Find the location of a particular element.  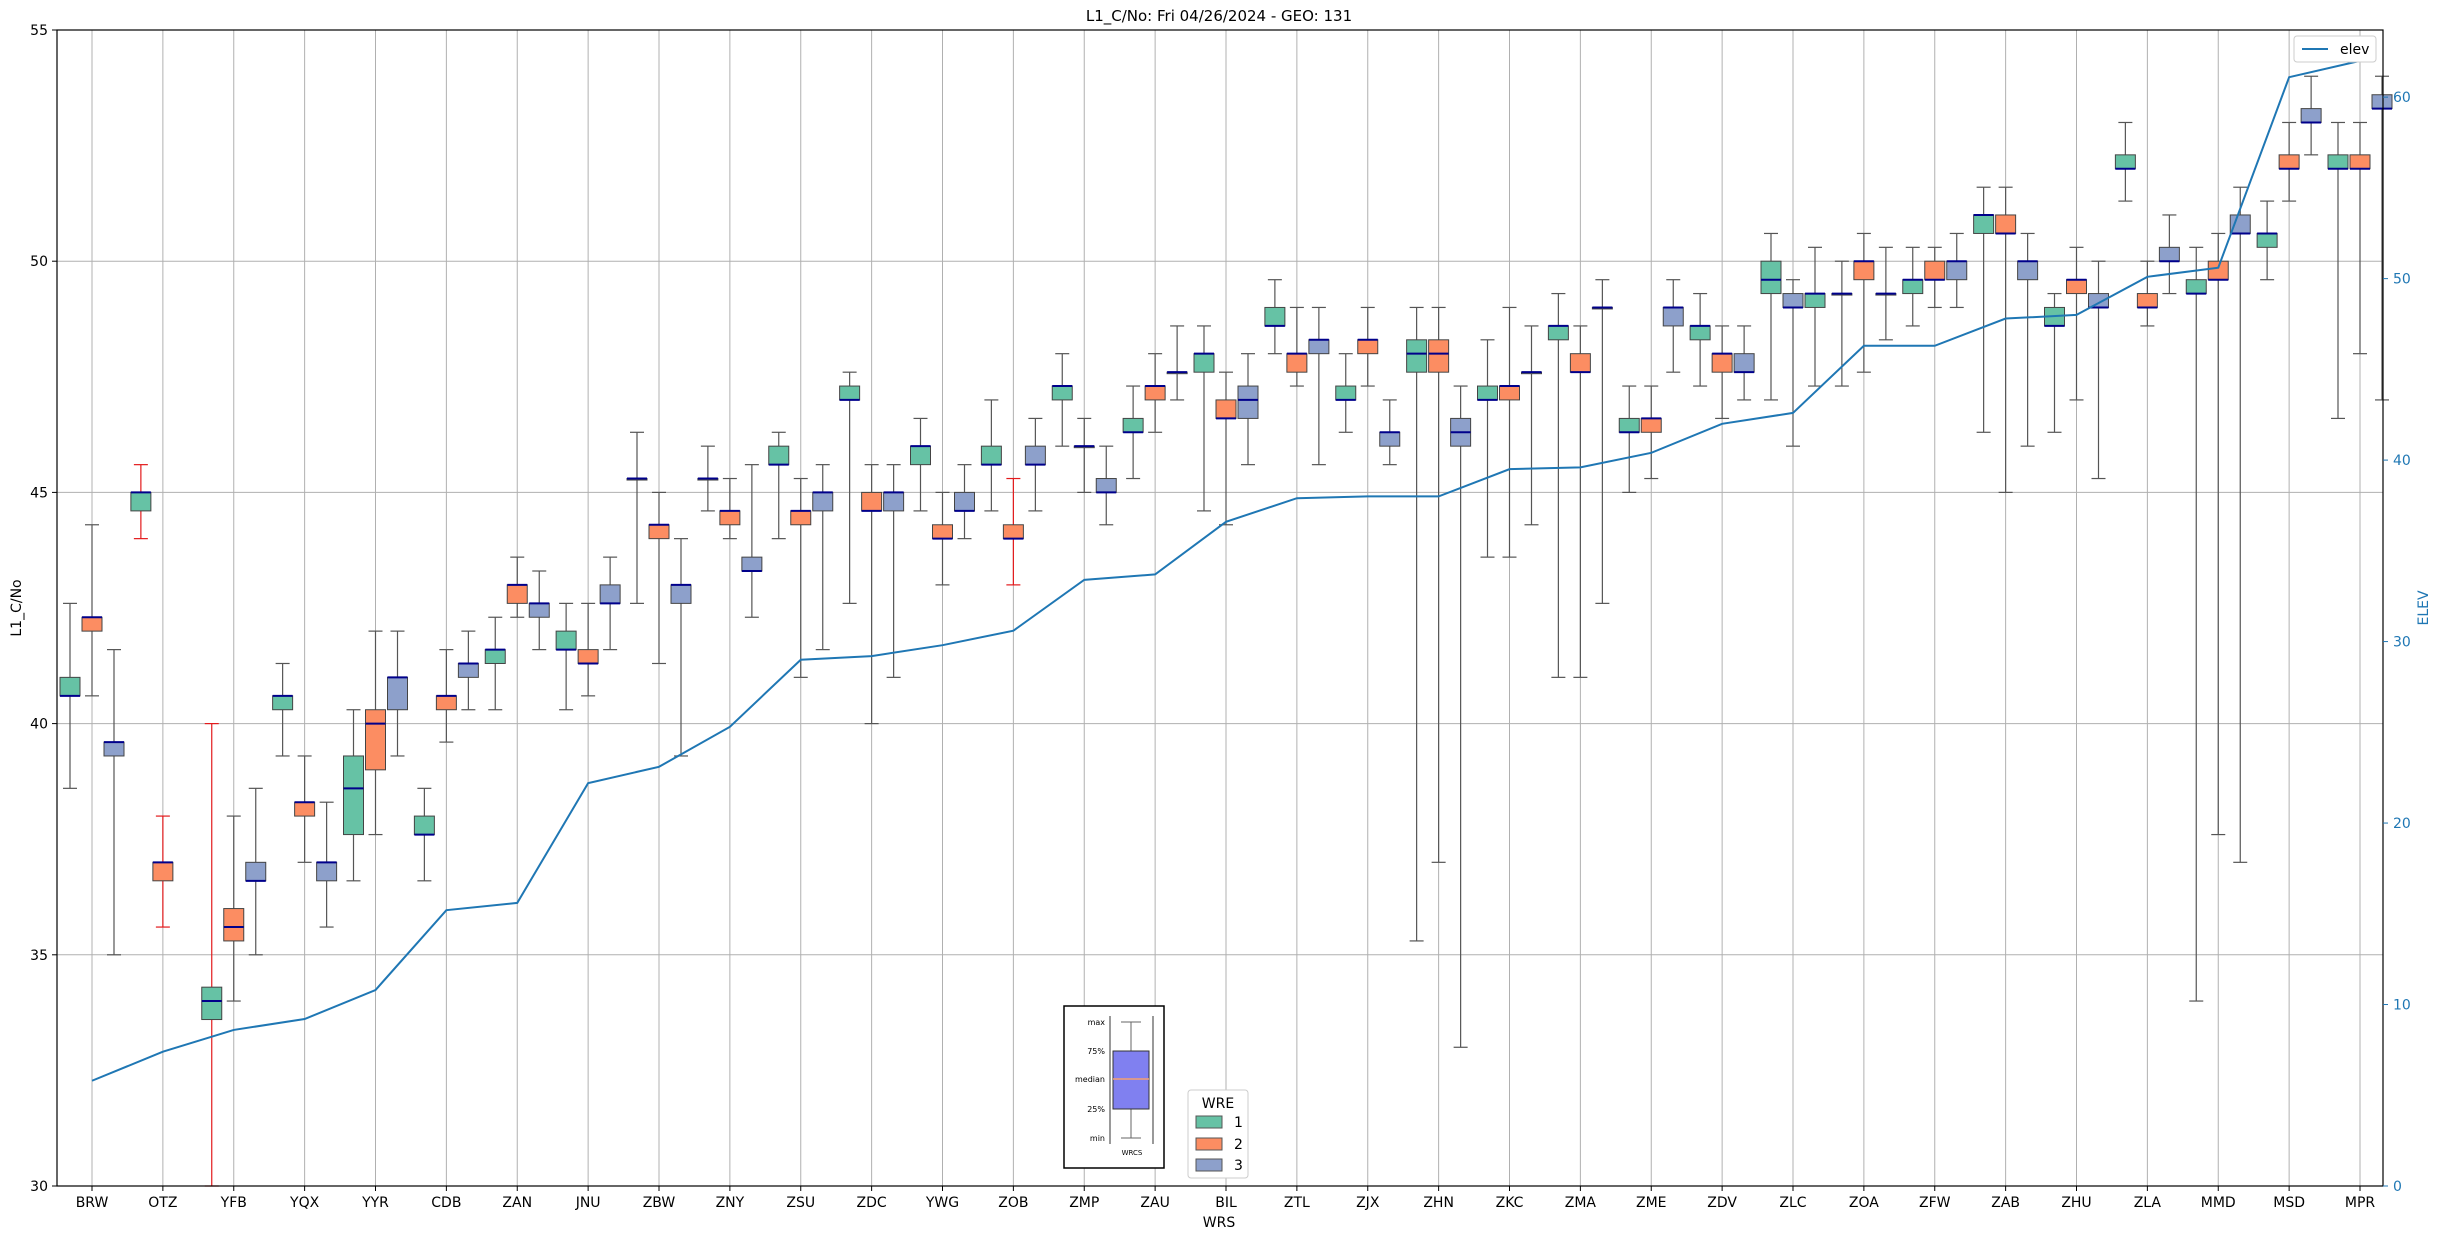

key-inset-label-max: max is located at coordinates (1097, 1022).